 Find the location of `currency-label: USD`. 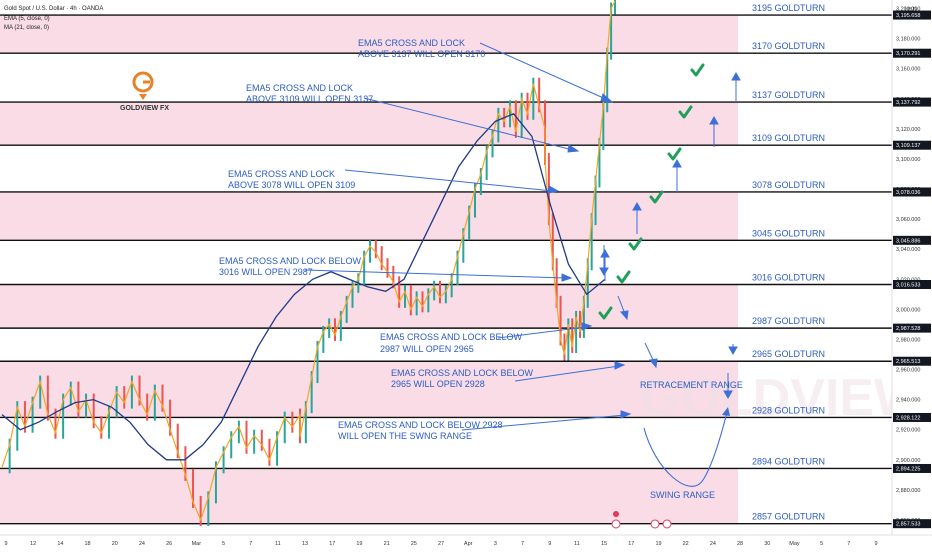

currency-label: USD is located at coordinates (911, 10).